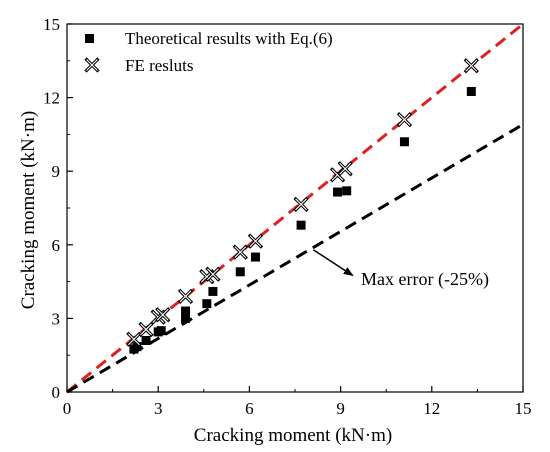 The width and height of the screenshot is (550, 452). Describe the element at coordinates (159, 65) in the screenshot. I see `legend-label-fe: FE resluts` at that location.